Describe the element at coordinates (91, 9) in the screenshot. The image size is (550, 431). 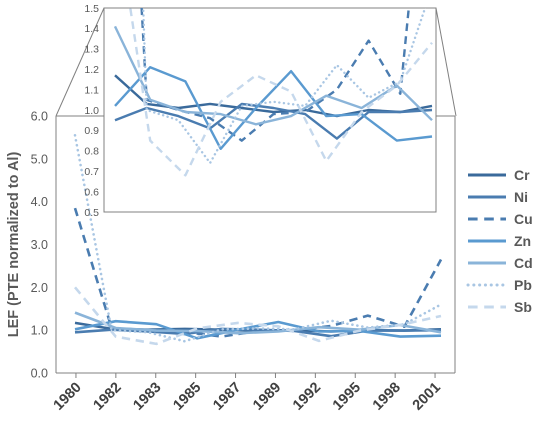
I see `inset-y-tick-label: 1.5` at that location.